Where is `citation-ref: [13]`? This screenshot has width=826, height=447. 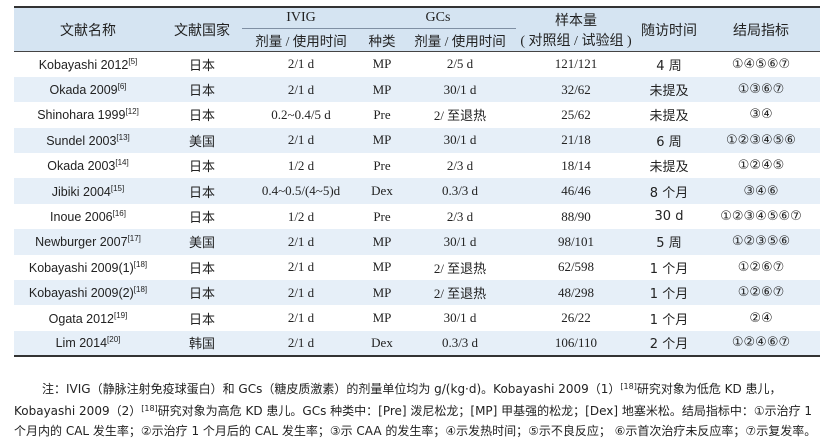 citation-ref: [13] is located at coordinates (123, 137).